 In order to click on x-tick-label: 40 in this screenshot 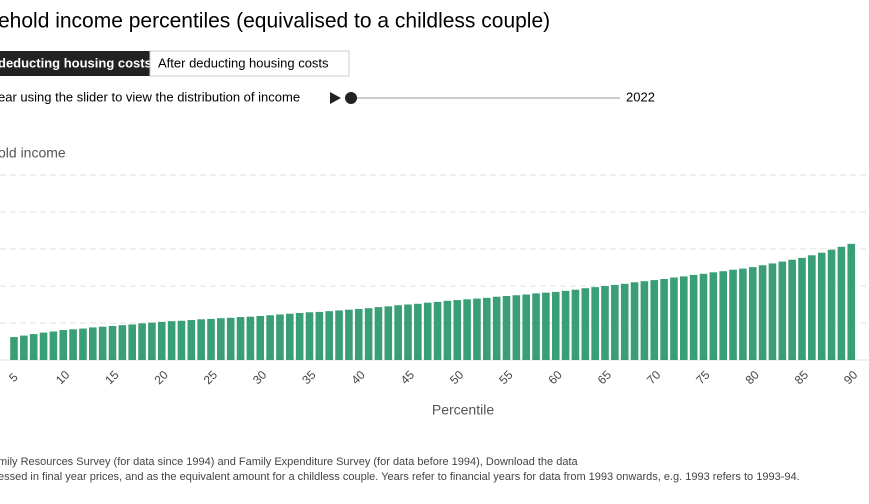, I will do `click(358, 378)`.